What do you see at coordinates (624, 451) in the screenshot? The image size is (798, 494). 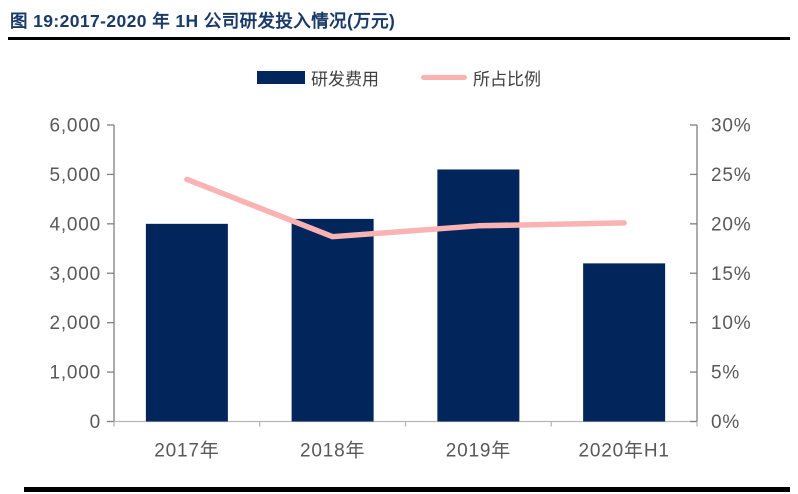 I see `x-axis-category-label: 2020年H1` at bounding box center [624, 451].